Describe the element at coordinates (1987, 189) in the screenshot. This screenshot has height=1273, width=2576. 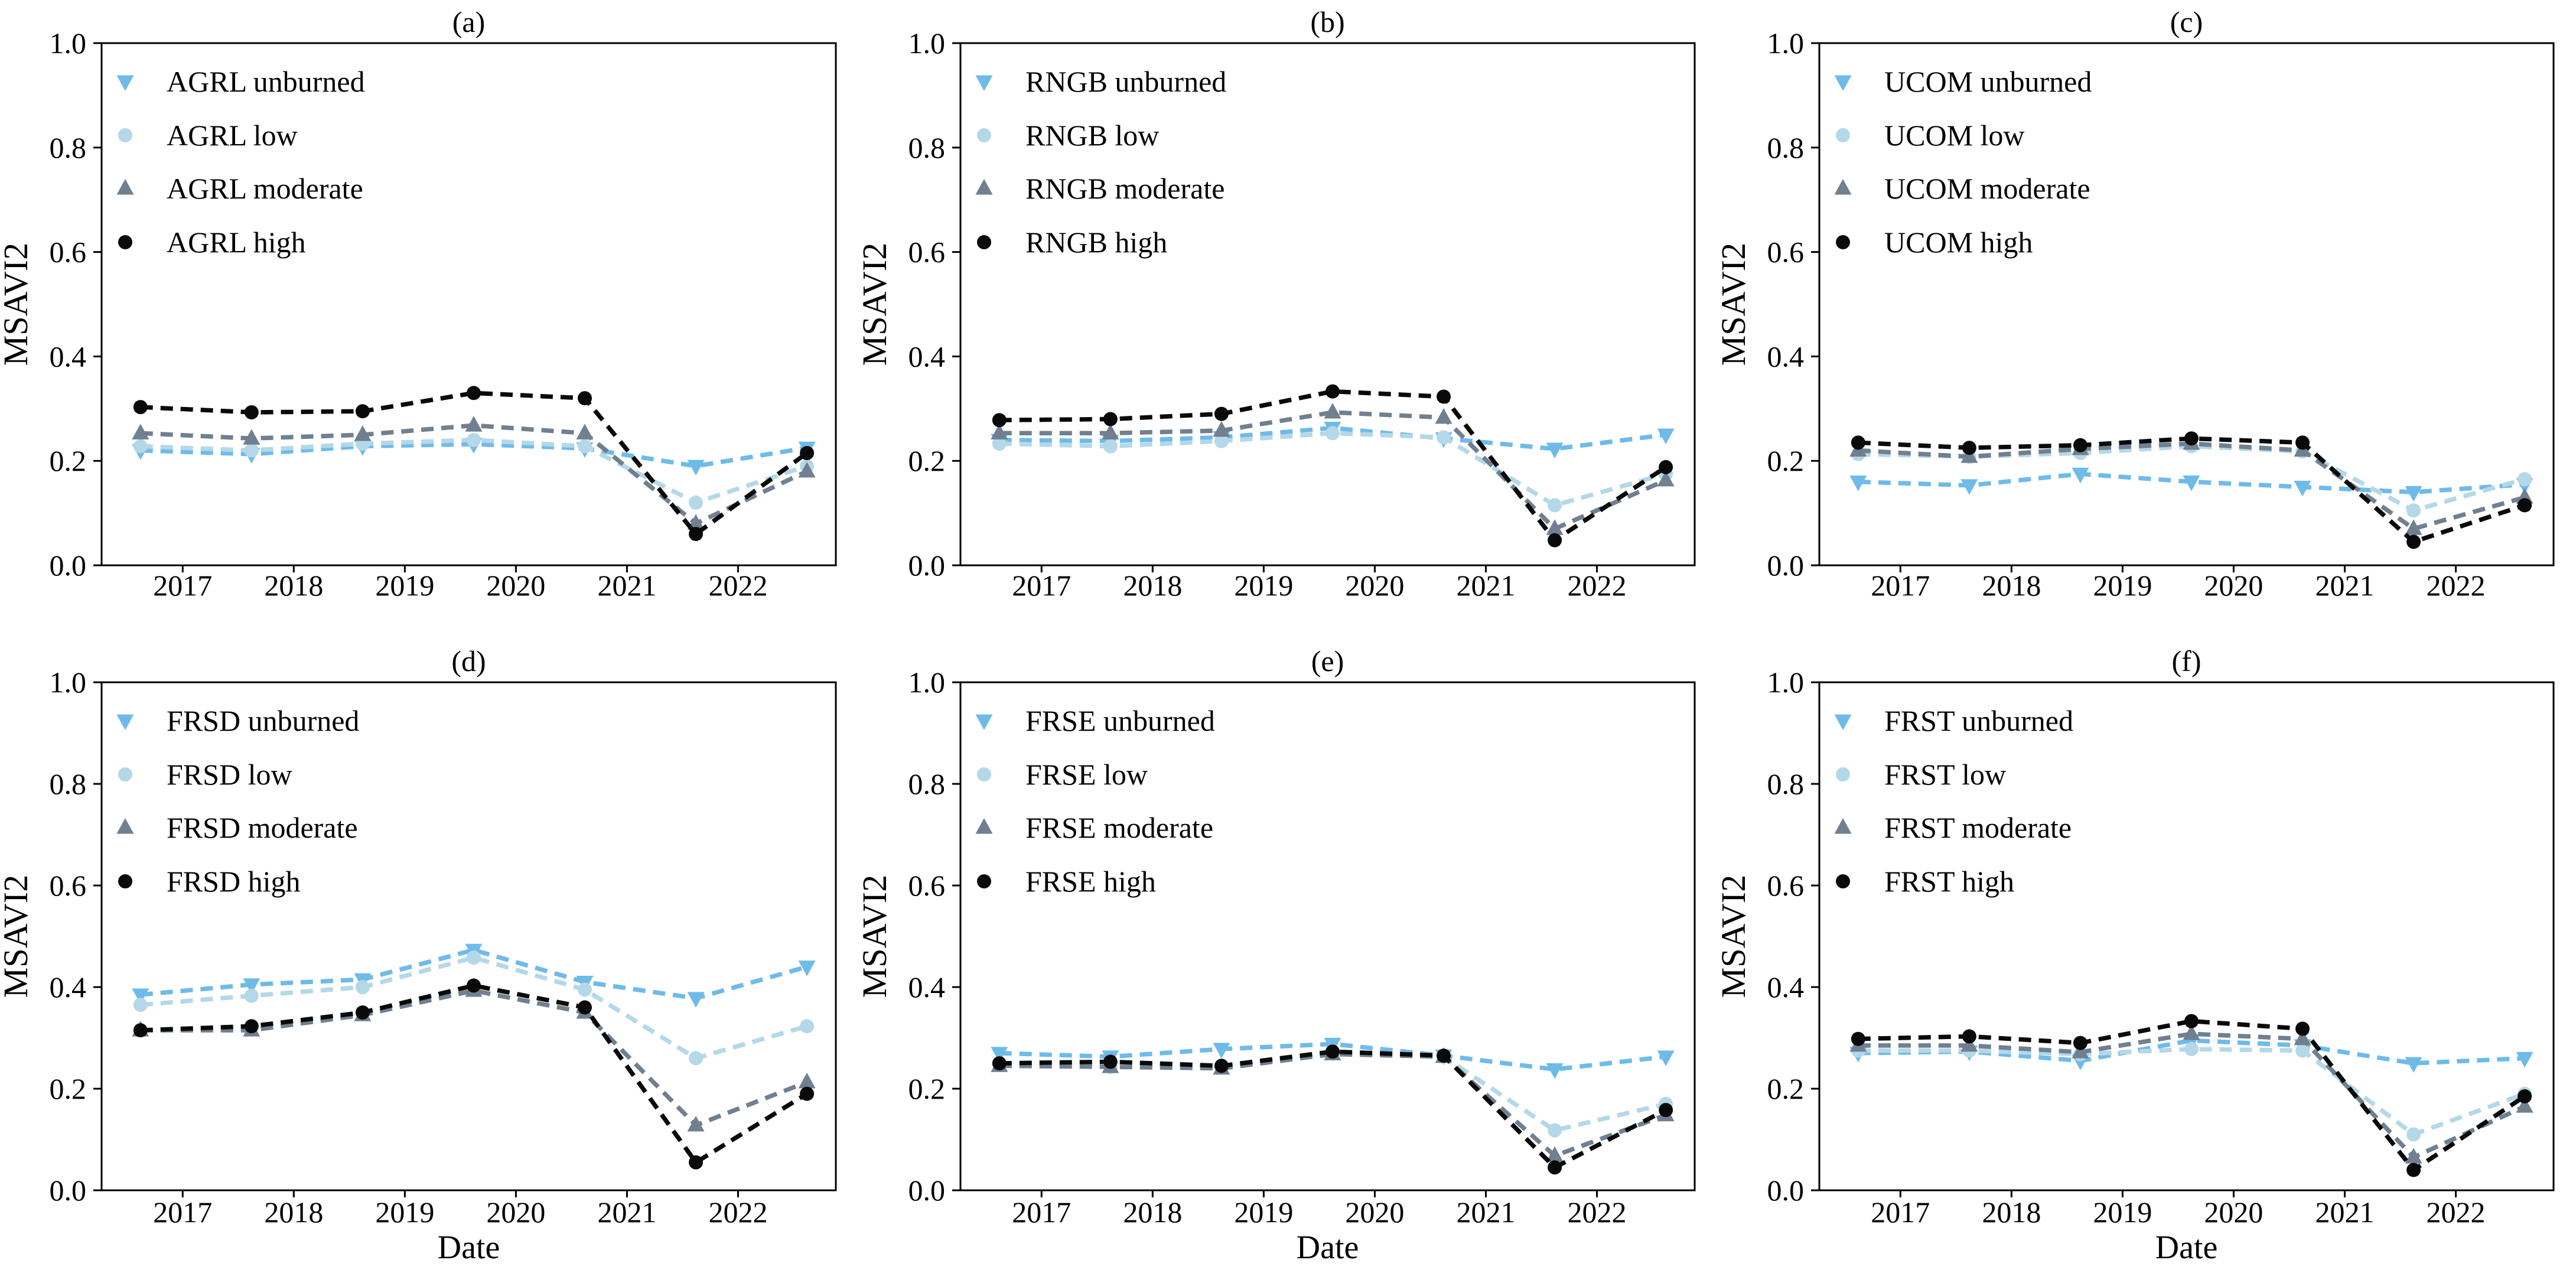
I see `legend-label: UCOM moderate` at that location.